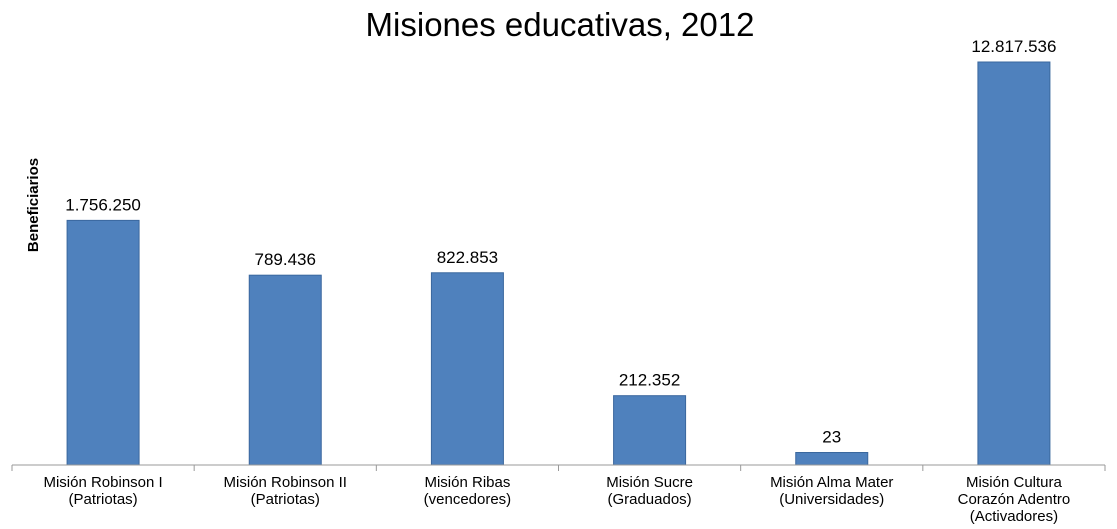 This screenshot has height=529, width=1117. What do you see at coordinates (558, 468) in the screenshot?
I see `x-axis-ticks-group` at bounding box center [558, 468].